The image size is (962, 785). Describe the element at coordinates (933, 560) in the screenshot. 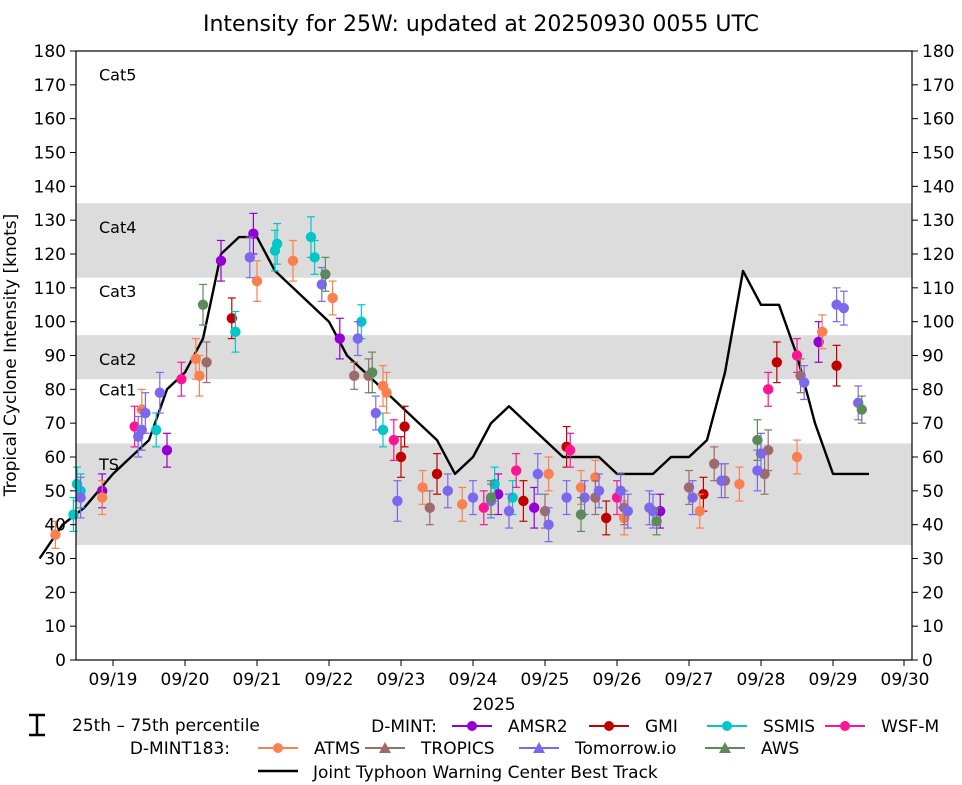

I see `y-tick-label-right: 30` at that location.